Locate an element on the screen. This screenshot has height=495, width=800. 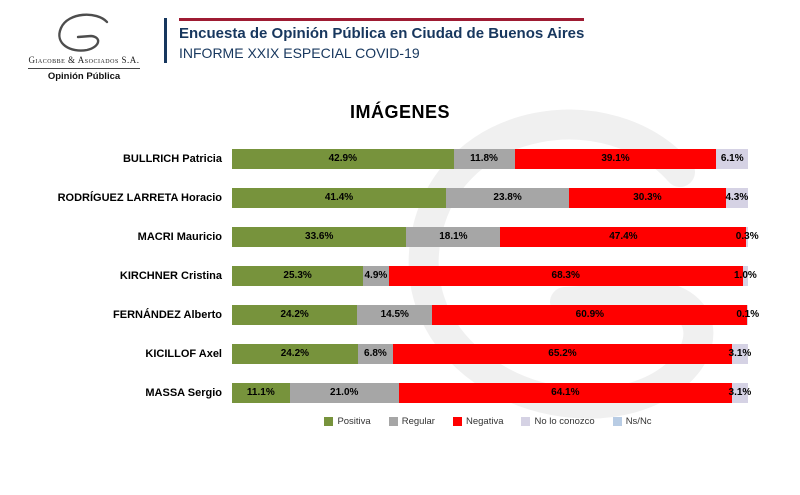
segment-value: 0.1% is located at coordinates (748, 314).